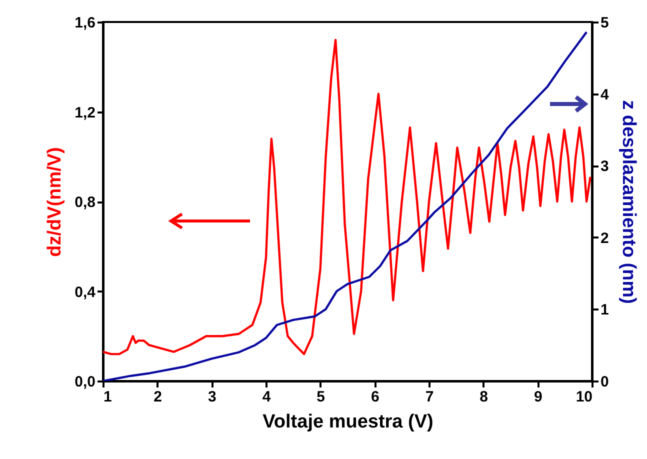 The height and width of the screenshot is (459, 647). I want to click on y-tick-label: 0,8, so click(85, 202).